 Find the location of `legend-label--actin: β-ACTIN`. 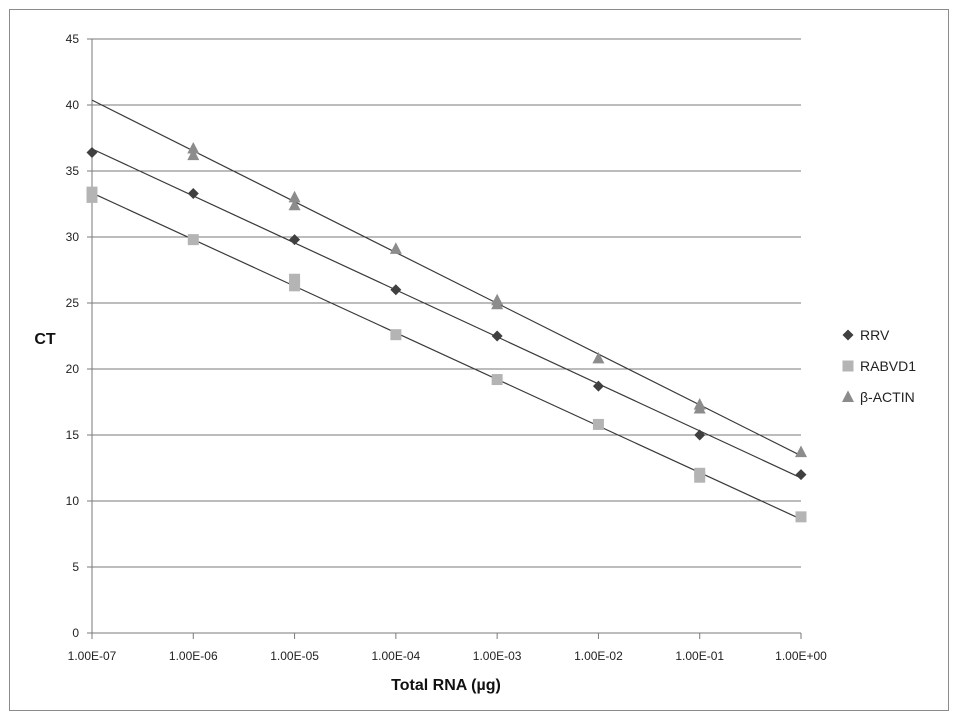

legend-label--actin: β-ACTIN is located at coordinates (887, 397).